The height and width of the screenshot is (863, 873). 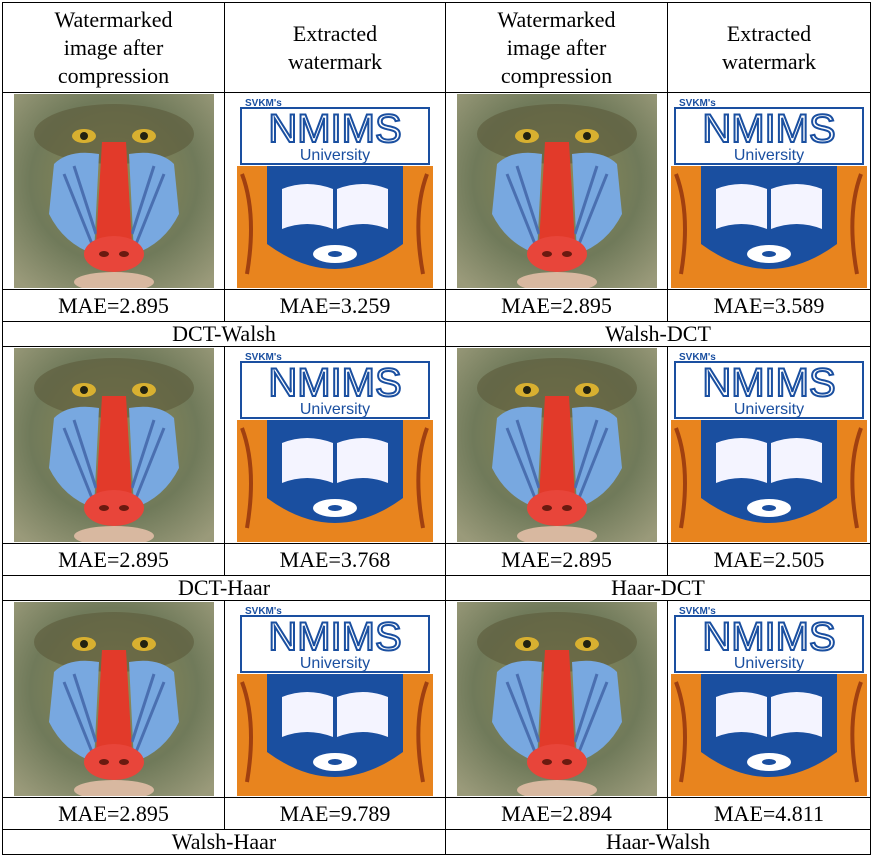 What do you see at coordinates (769, 813) in the screenshot?
I see `mae-cell: MAE=4.811` at bounding box center [769, 813].